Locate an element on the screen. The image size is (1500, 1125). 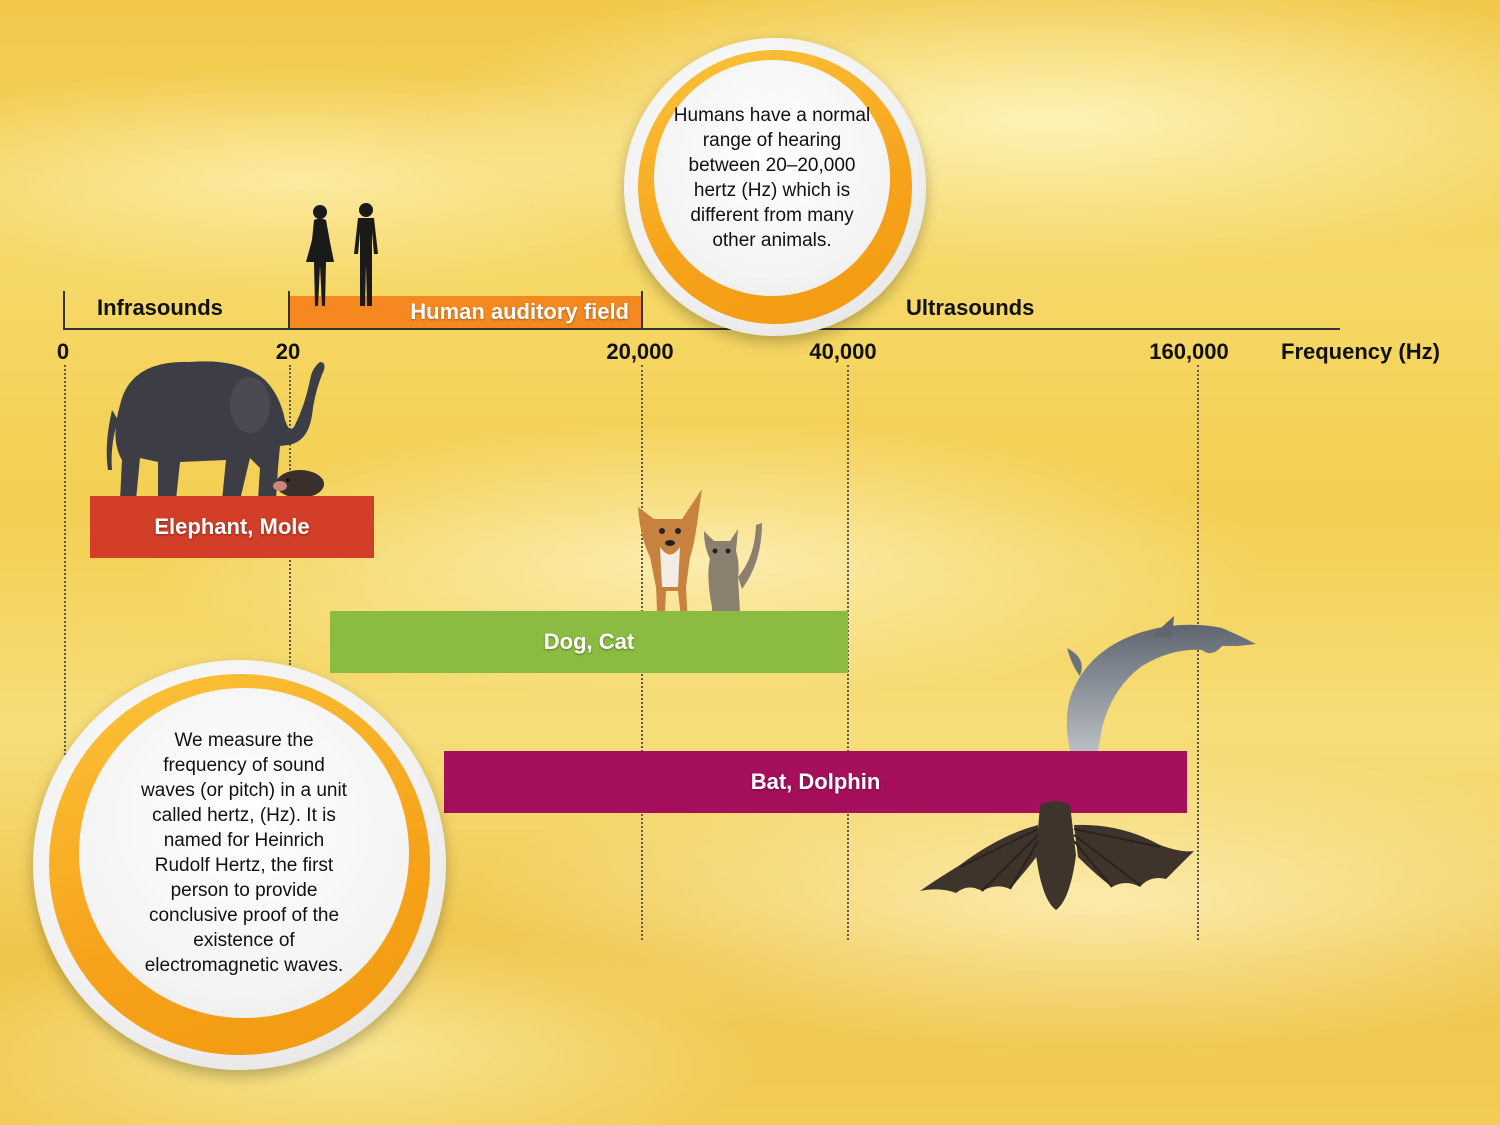
band-elephant-mole-label: Elephant, Mole is located at coordinates (232, 526).